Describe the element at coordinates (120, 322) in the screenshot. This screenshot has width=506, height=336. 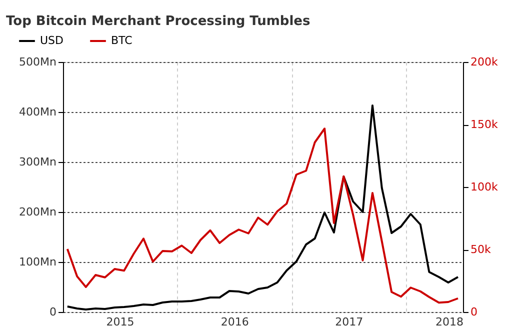
I see `x-tick-label: 2015` at that location.